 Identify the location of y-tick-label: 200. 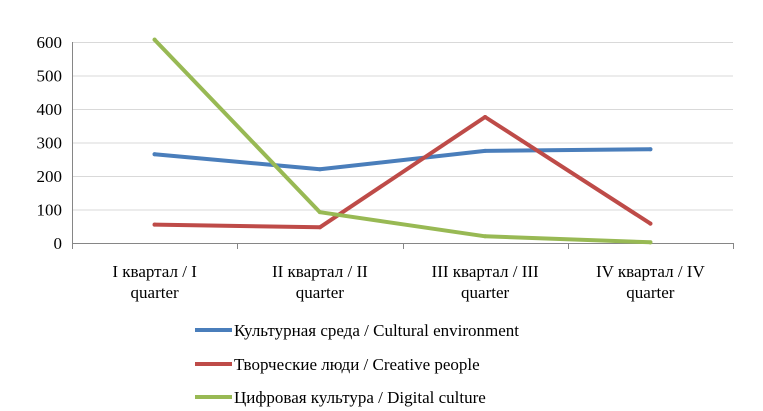
(50, 176).